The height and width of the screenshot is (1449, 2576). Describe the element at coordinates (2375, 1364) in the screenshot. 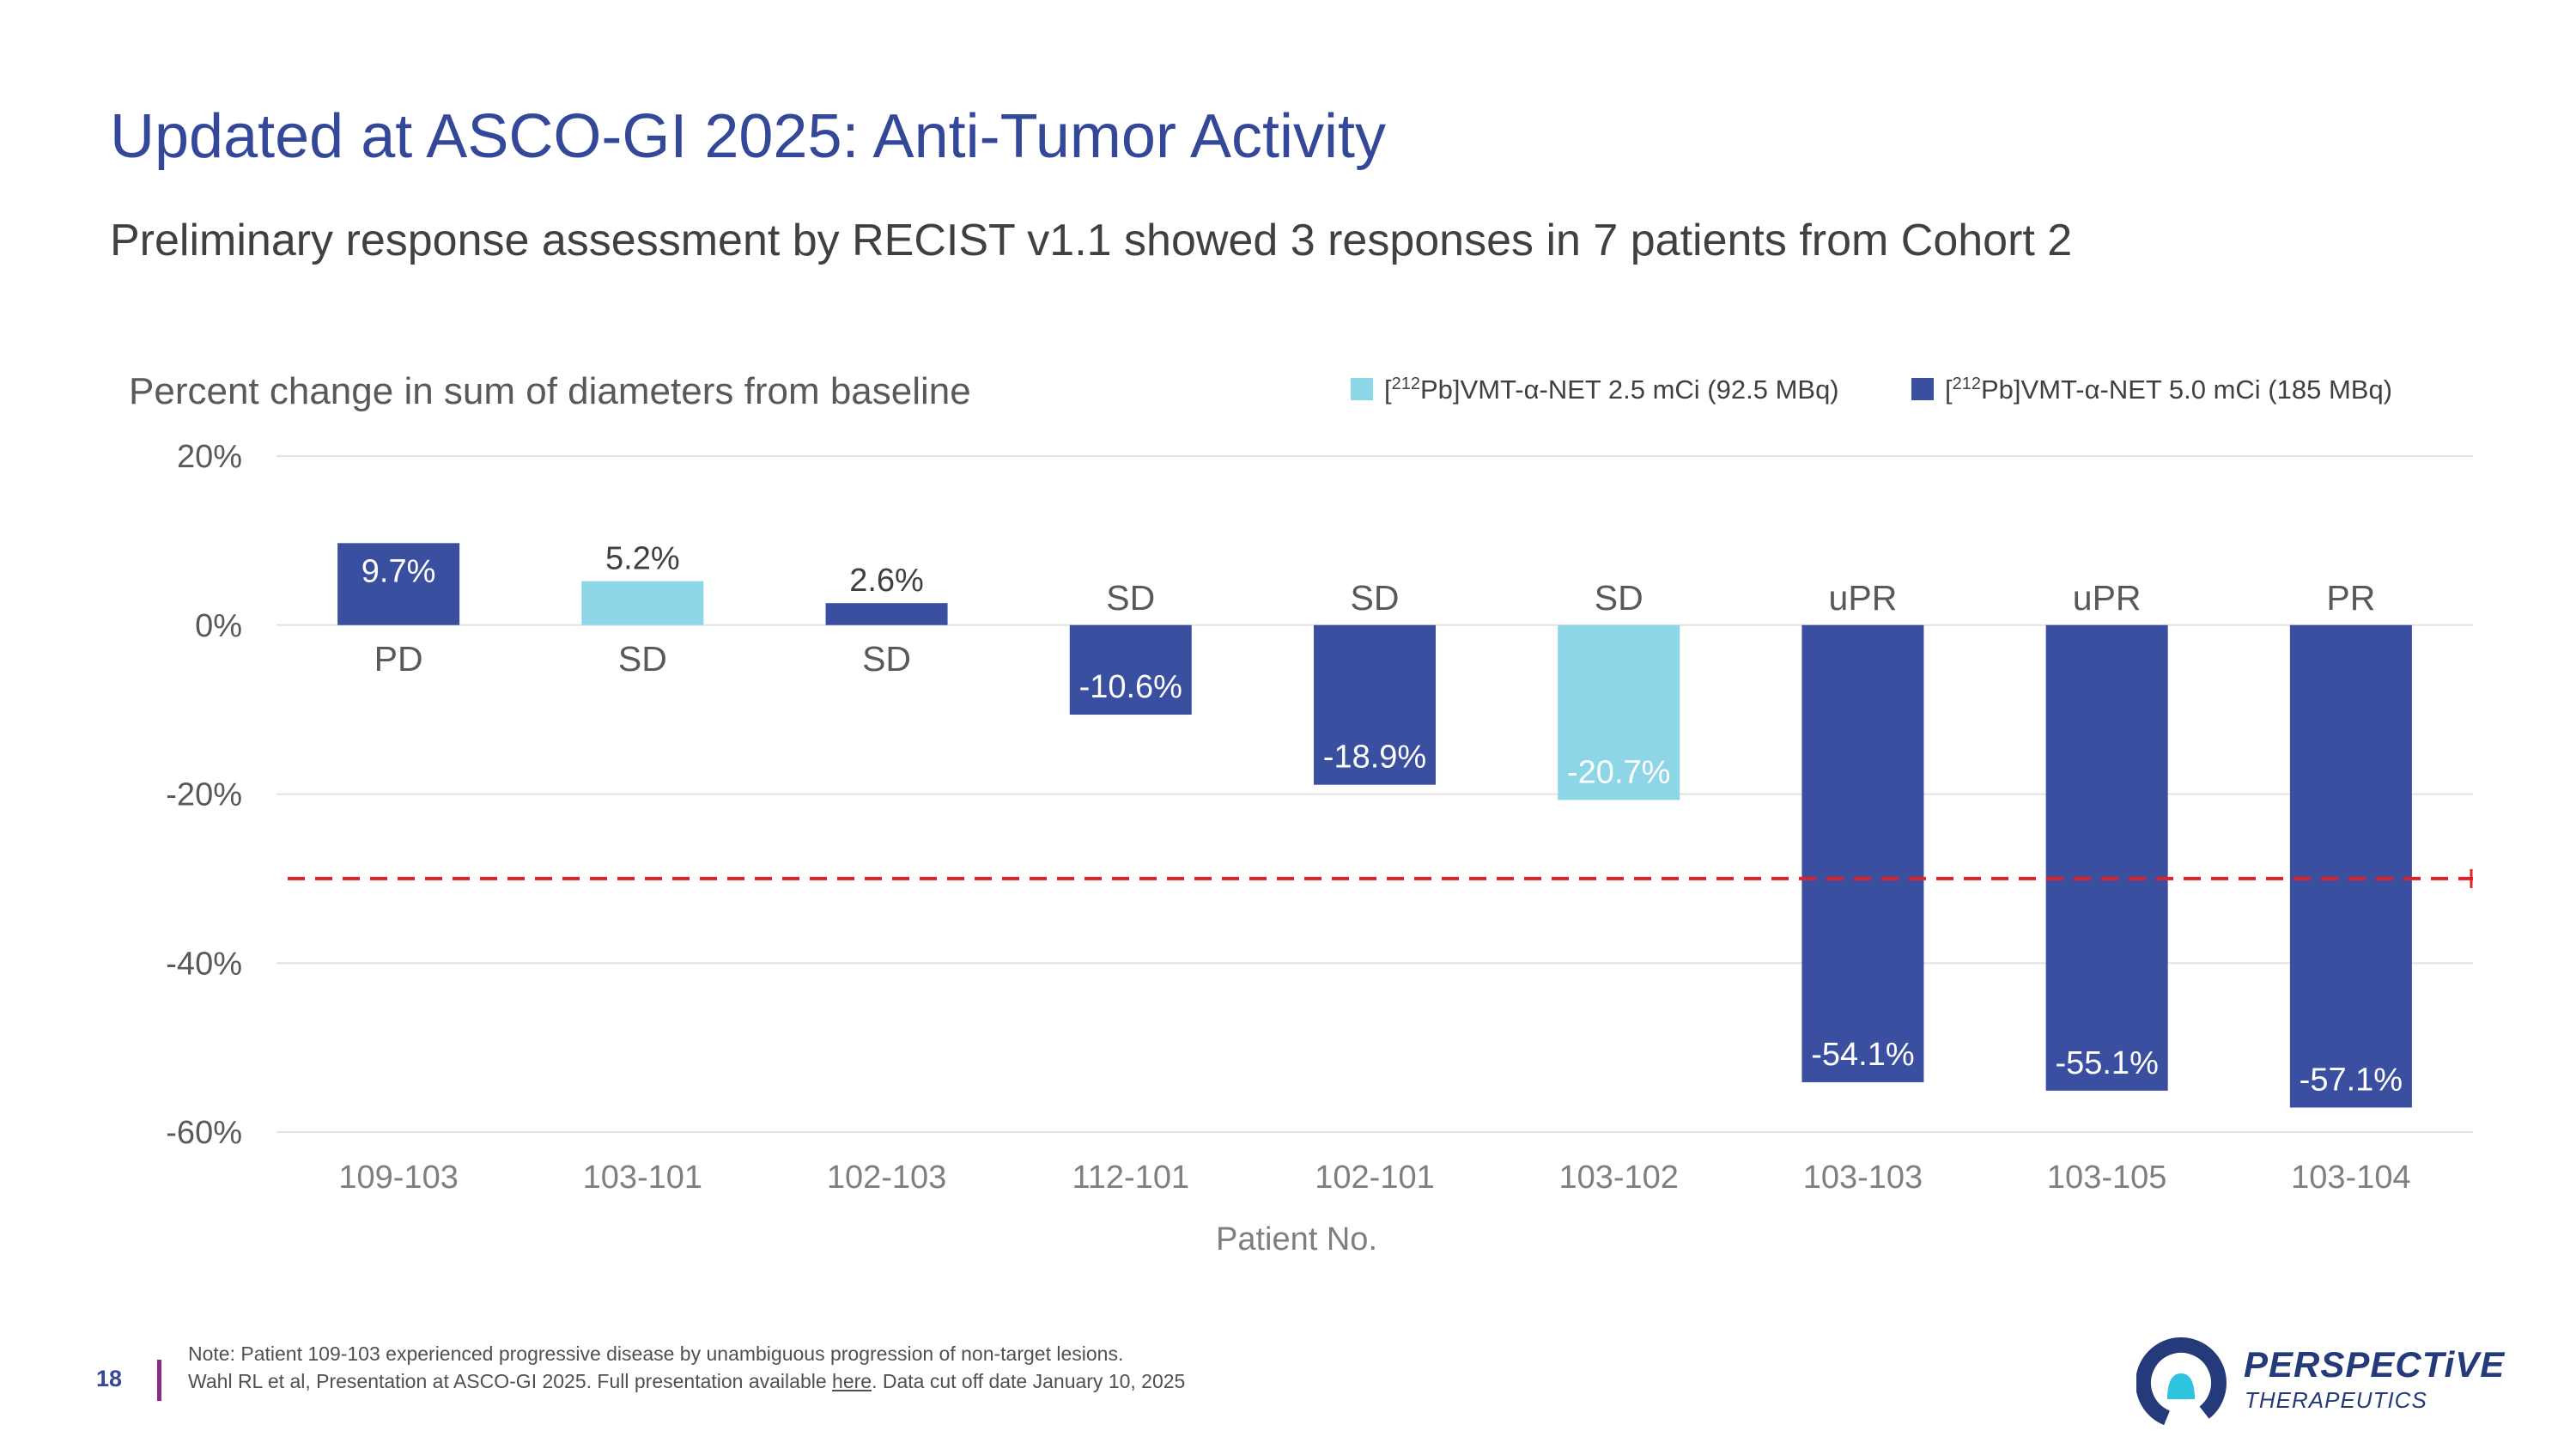

I see `logo-name: PERSPECTiVE` at that location.